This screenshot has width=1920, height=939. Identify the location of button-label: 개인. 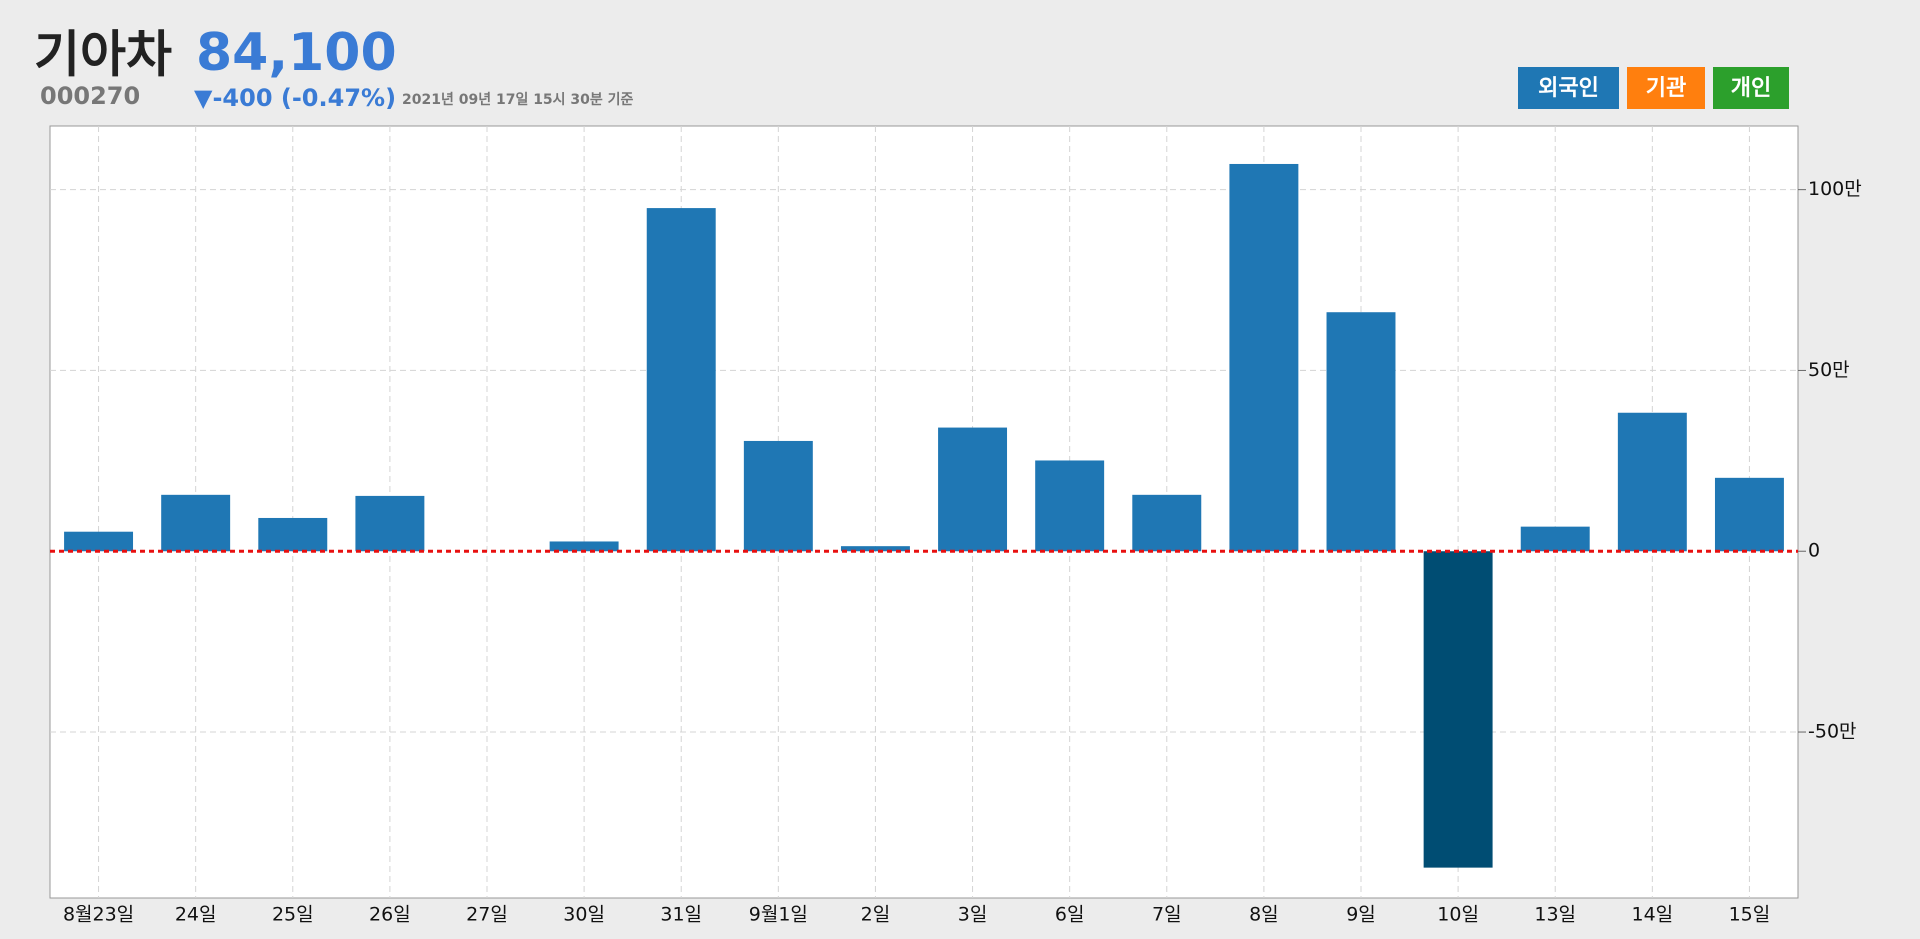
(1751, 88).